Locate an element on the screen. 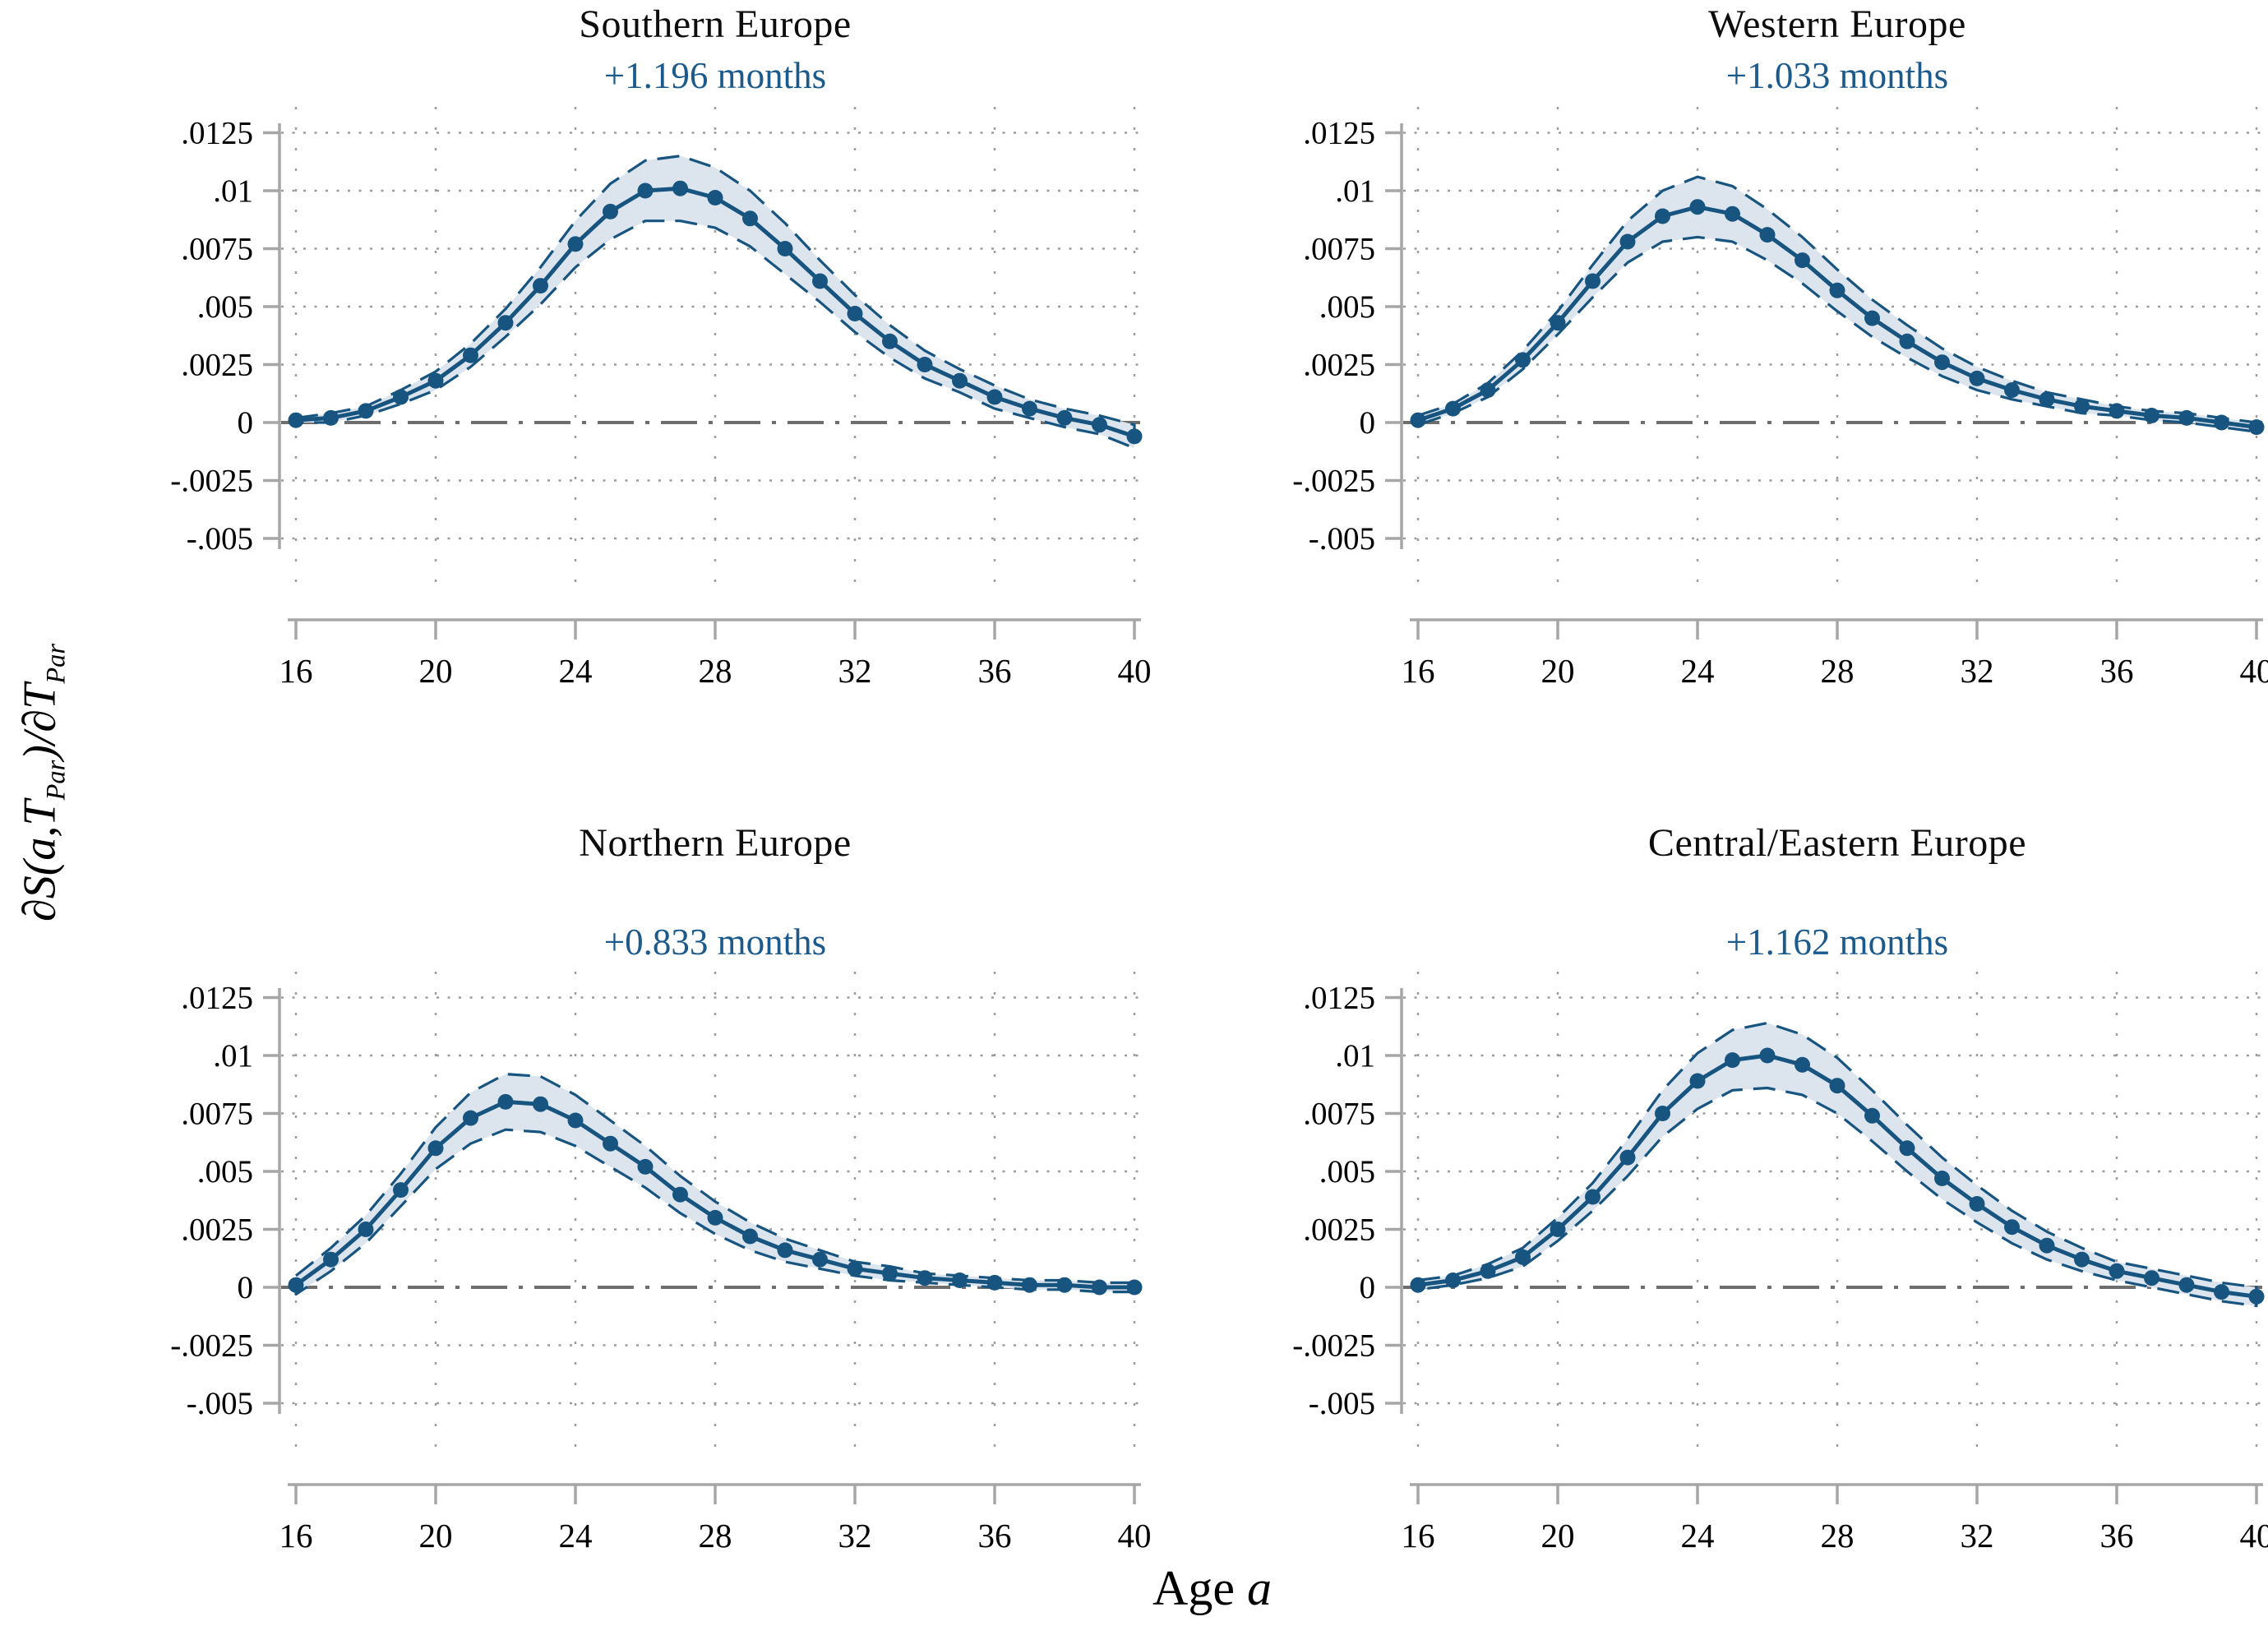 The width and height of the screenshot is (2268, 1649). x-tick-label: 16 is located at coordinates (1418, 671).